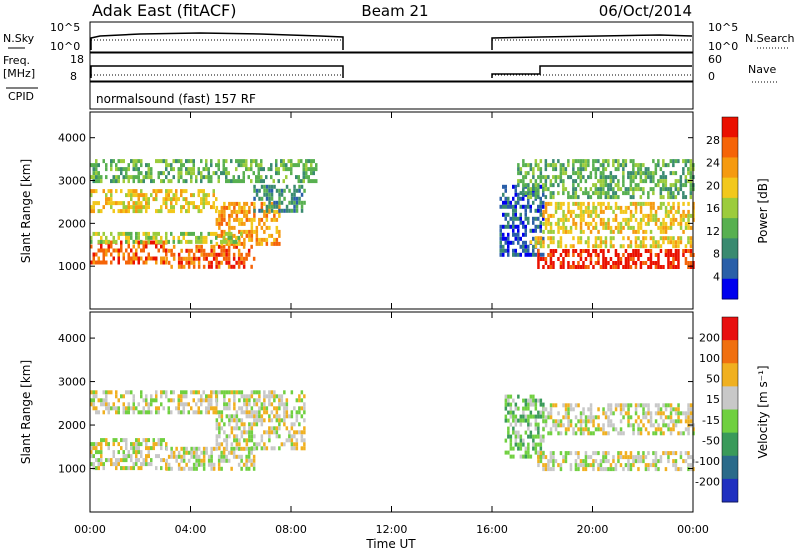 The image size is (800, 554). I want to click on velocity-echo-band, so click(129, 454).